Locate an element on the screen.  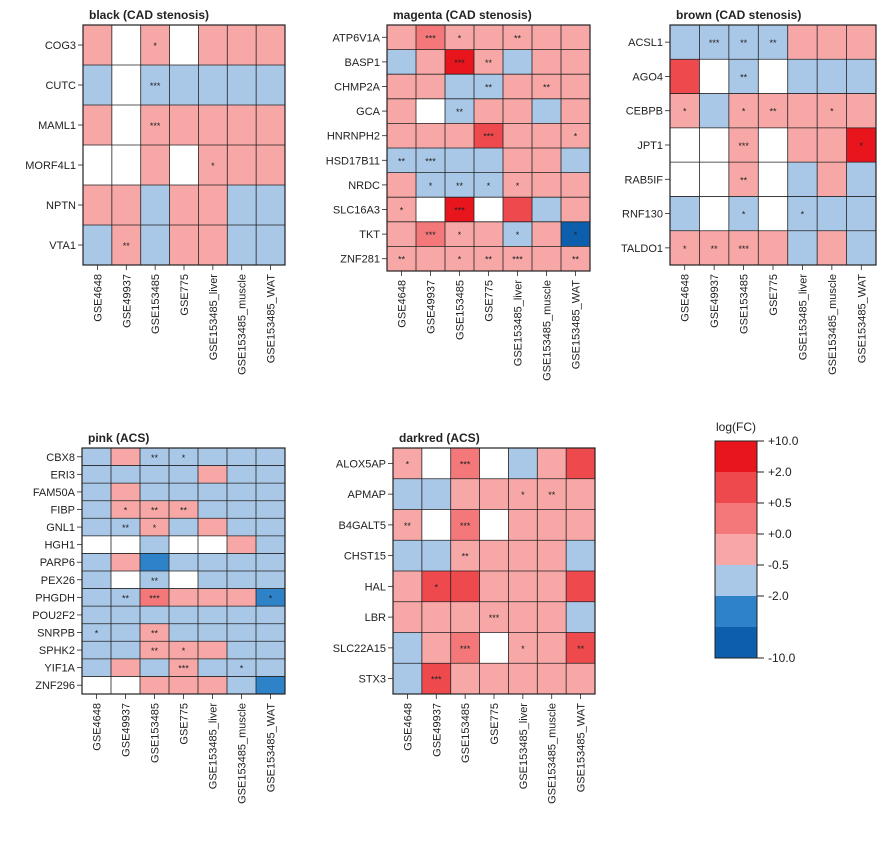
heatmap-cell-cbx8-gse775 is located at coordinates (184, 457).